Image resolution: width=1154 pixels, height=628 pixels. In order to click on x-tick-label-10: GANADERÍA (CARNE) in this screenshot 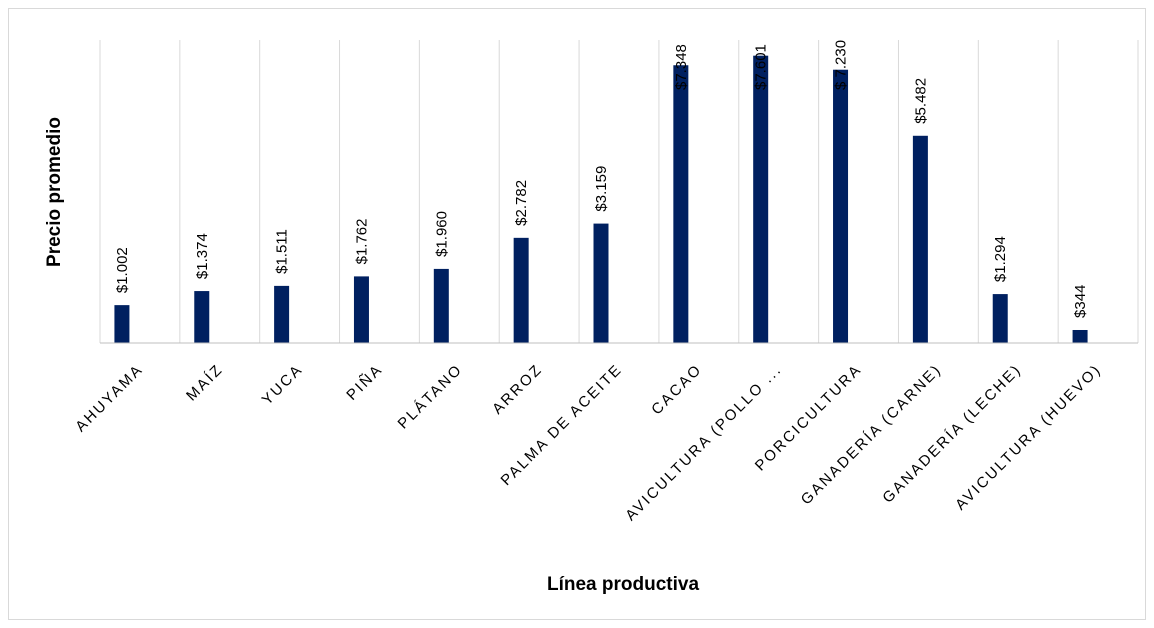, I will do `click(871, 434)`.